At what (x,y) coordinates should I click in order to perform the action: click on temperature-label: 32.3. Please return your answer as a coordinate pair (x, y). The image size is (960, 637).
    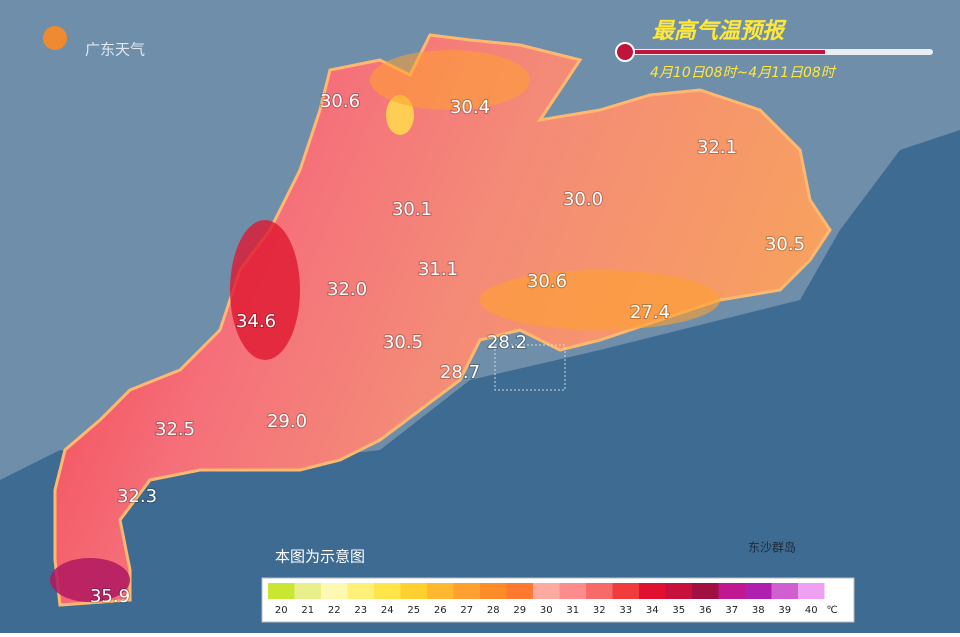
    Looking at the image, I should click on (137, 496).